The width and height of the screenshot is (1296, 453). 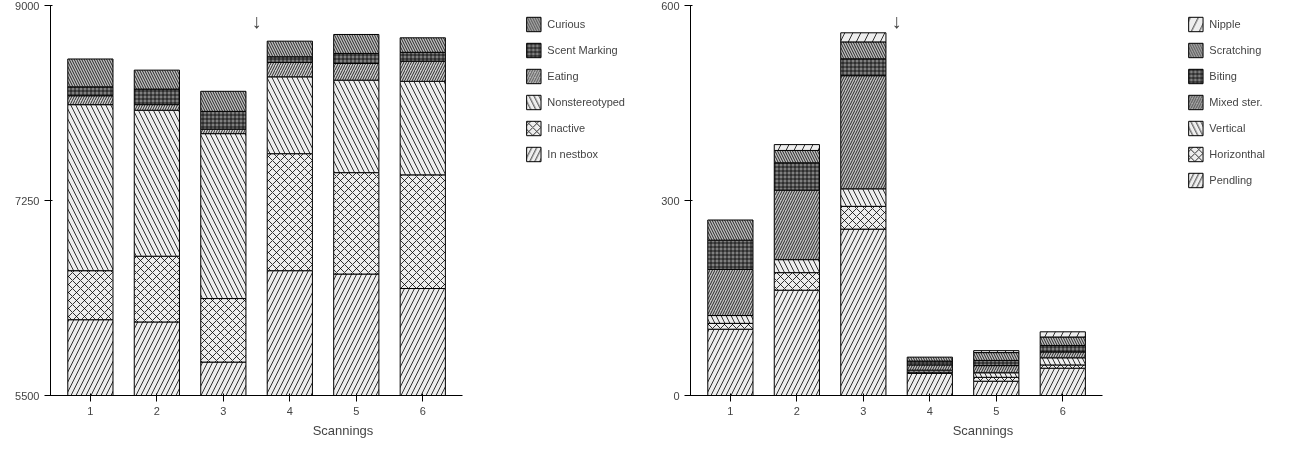 What do you see at coordinates (670, 200) in the screenshot?
I see `y-tick-label: 300` at bounding box center [670, 200].